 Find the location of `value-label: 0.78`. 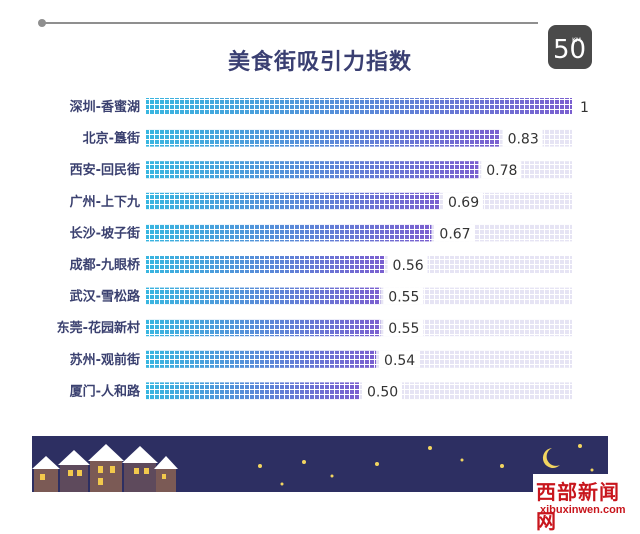

value-label: 0.78 is located at coordinates (501, 171).